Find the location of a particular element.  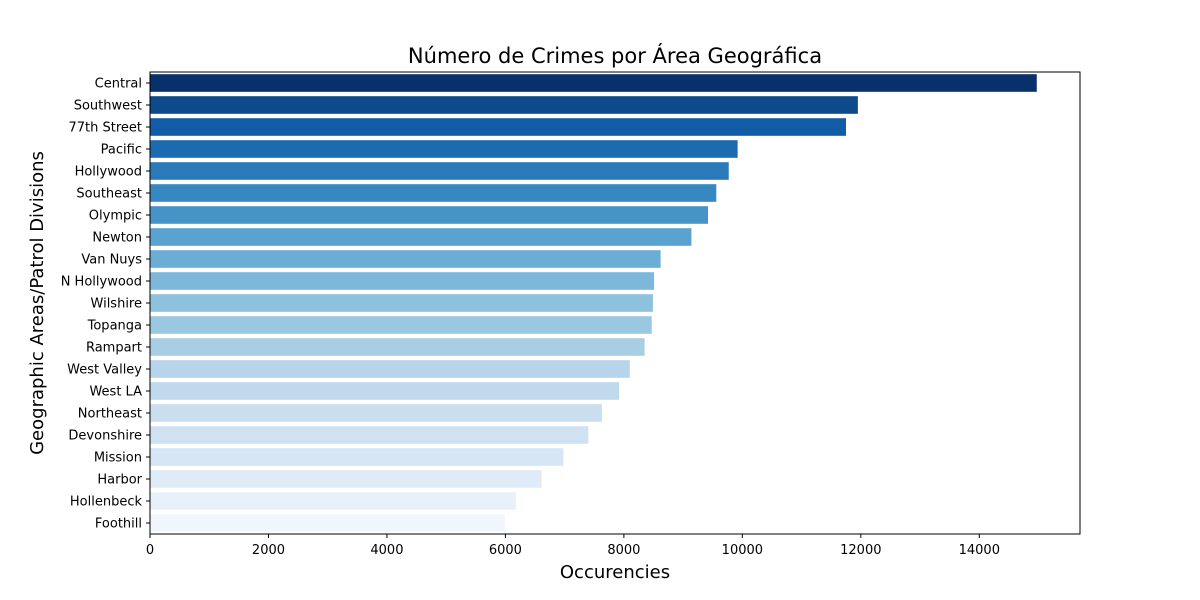

y-tick-label: Pacific is located at coordinates (121, 150).